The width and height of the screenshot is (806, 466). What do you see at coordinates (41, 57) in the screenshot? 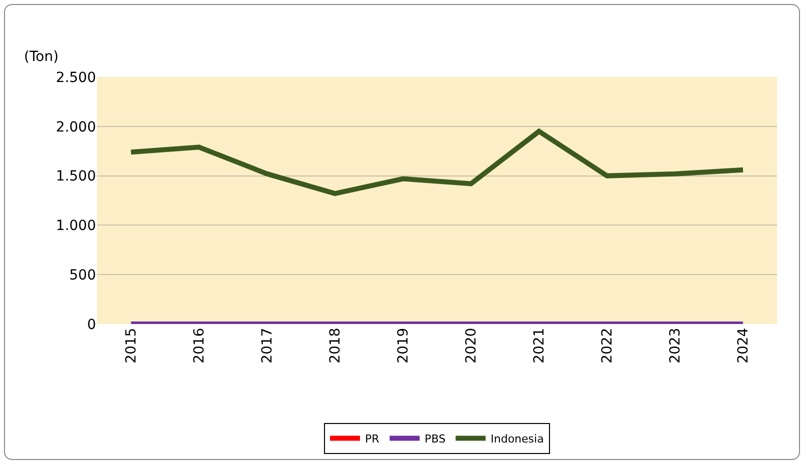
I see `y-axis-title: (Ton)` at bounding box center [41, 57].